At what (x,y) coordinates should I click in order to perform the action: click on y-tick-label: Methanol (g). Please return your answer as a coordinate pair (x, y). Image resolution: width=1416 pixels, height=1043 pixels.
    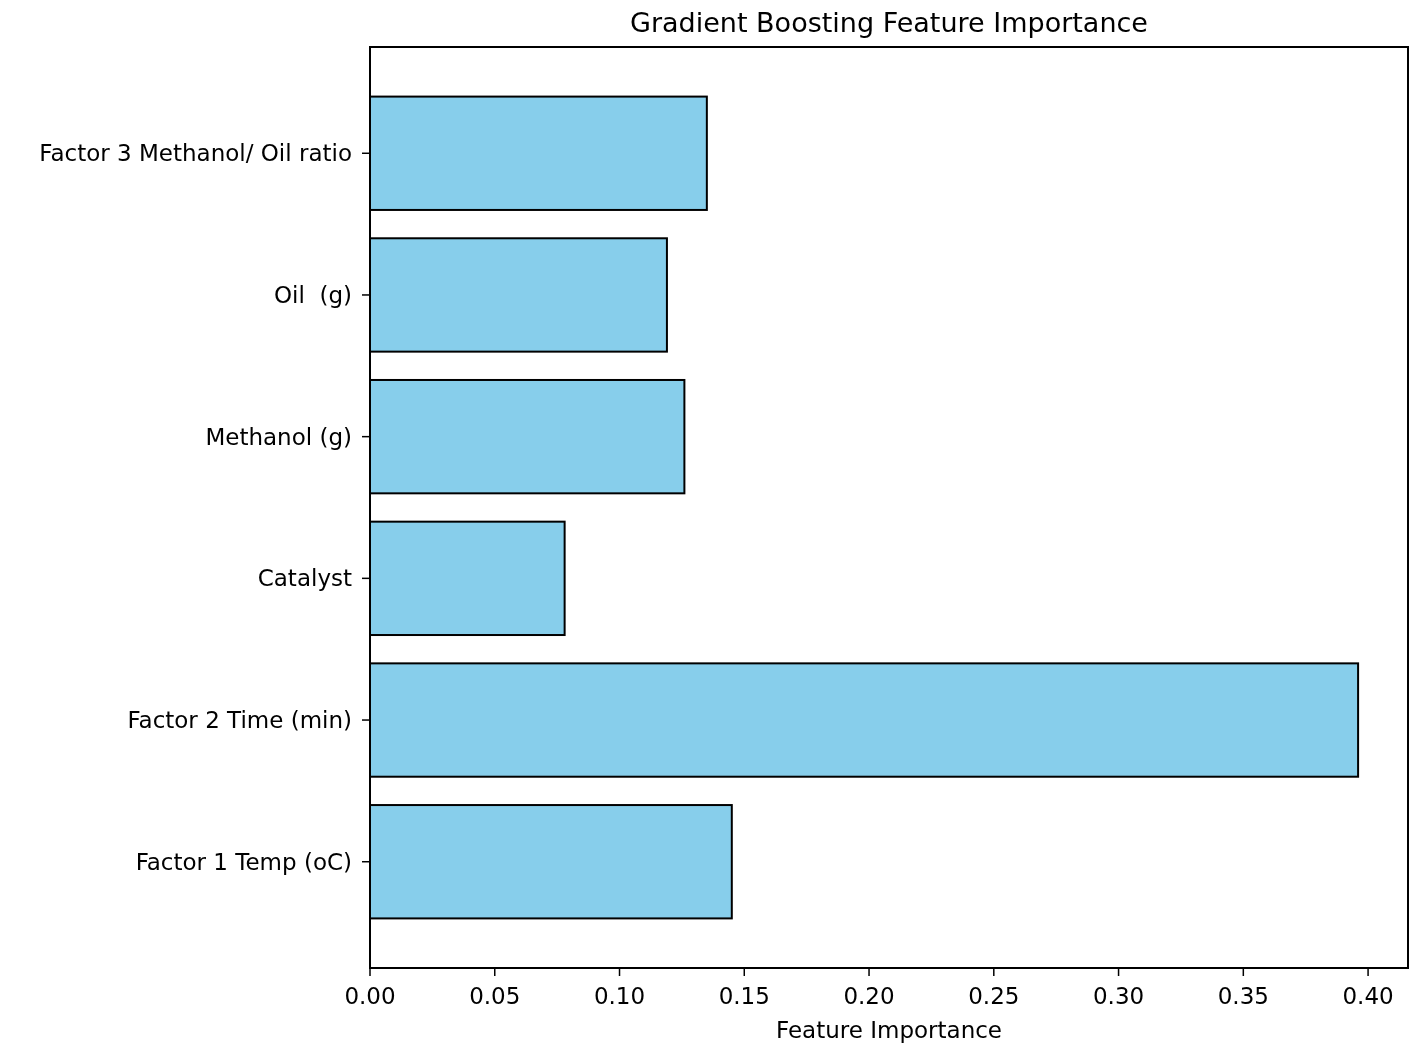
    Looking at the image, I should click on (278, 436).